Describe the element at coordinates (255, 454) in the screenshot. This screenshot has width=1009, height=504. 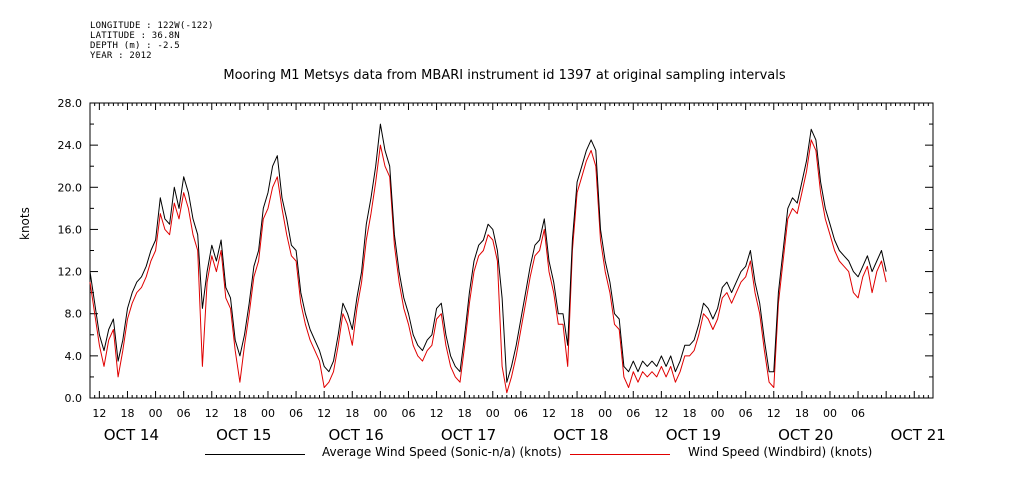
I see `legend-swatch-sonic` at that location.